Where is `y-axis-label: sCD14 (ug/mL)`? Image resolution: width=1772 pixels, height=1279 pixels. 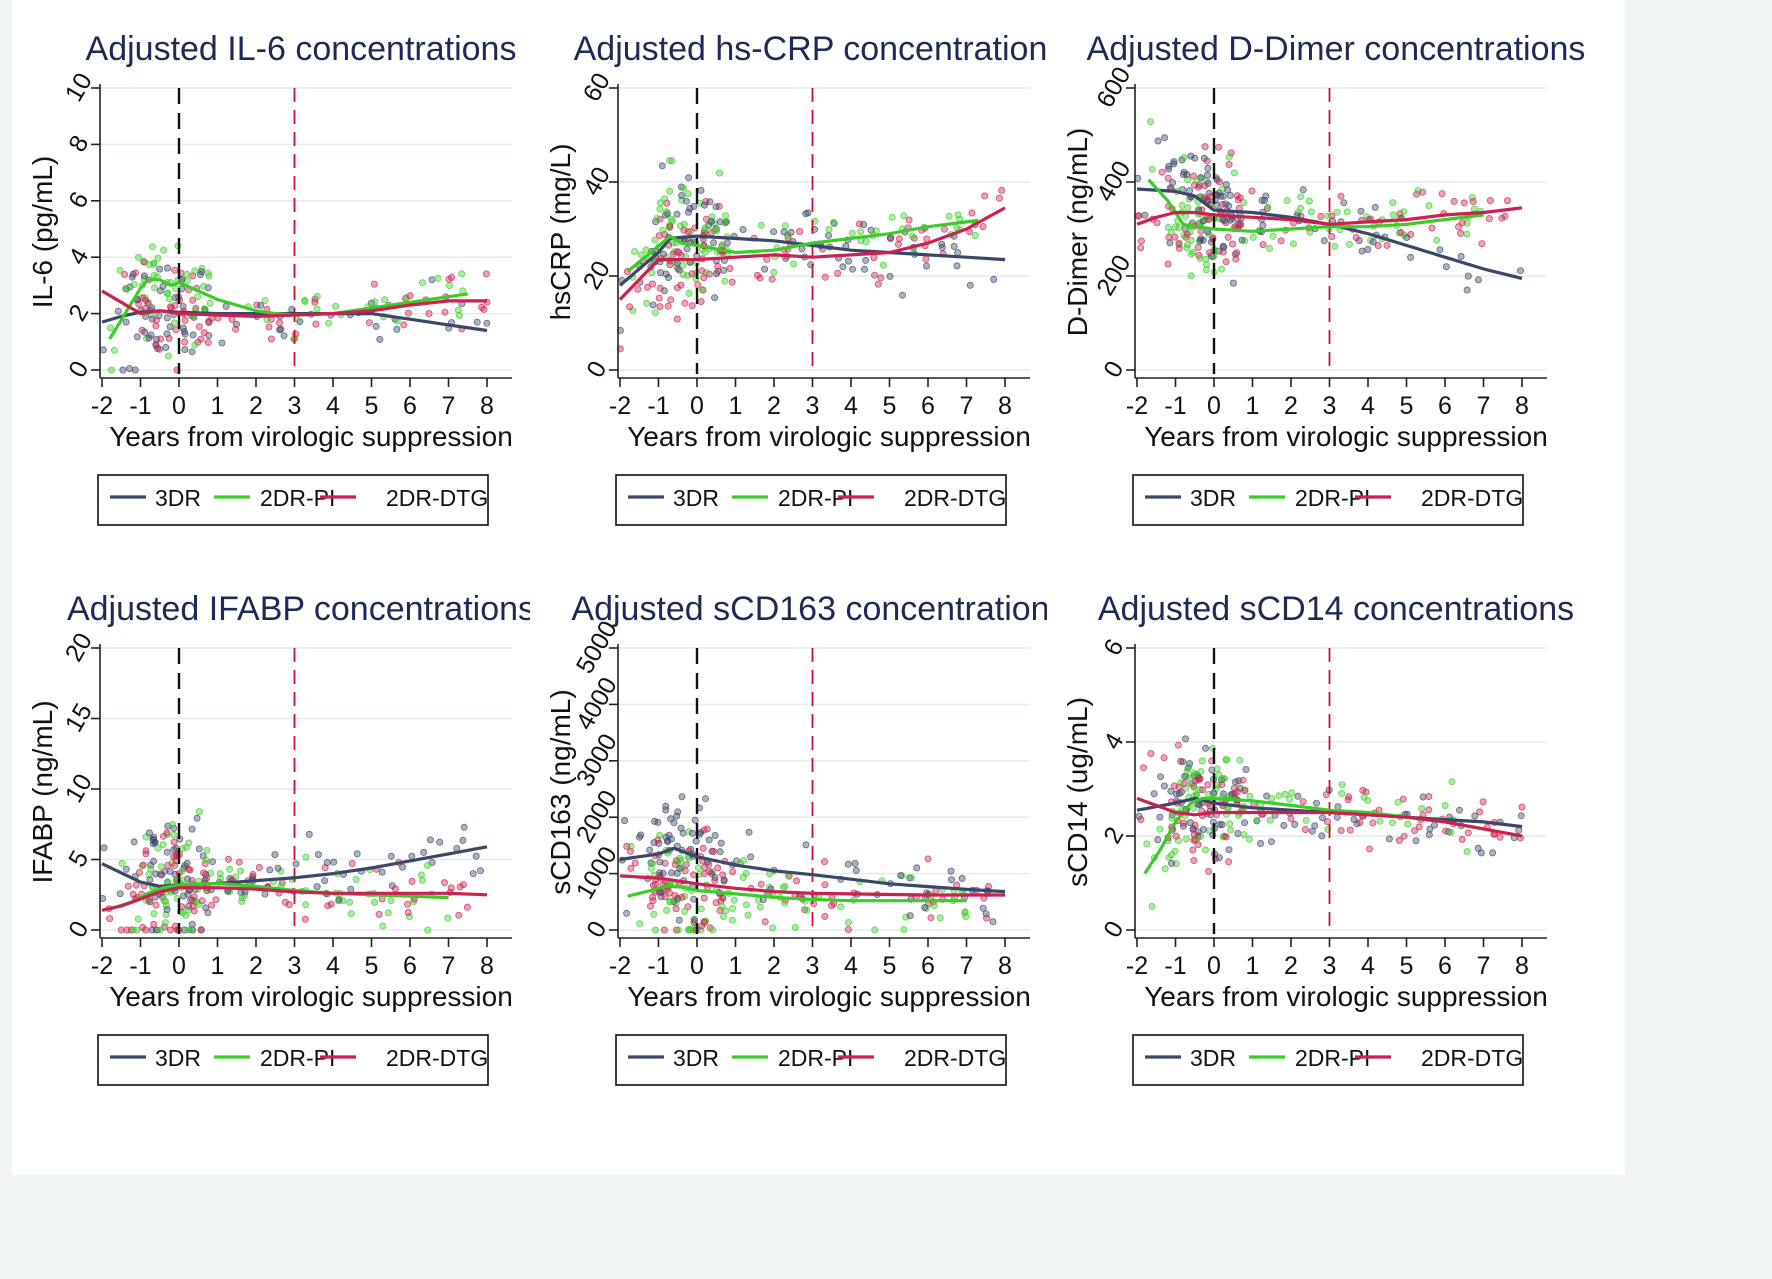 y-axis-label: sCD14 (ug/mL) is located at coordinates (1077, 792).